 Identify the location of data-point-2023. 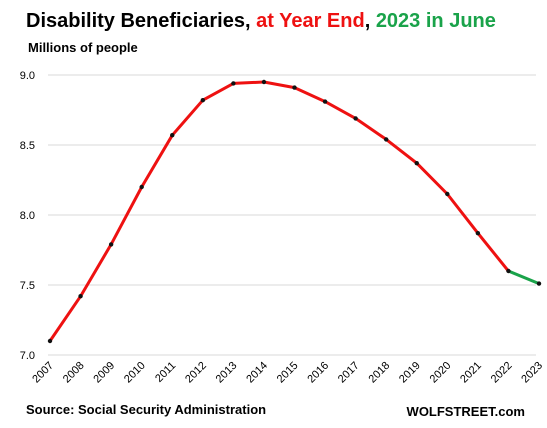
(539, 283).